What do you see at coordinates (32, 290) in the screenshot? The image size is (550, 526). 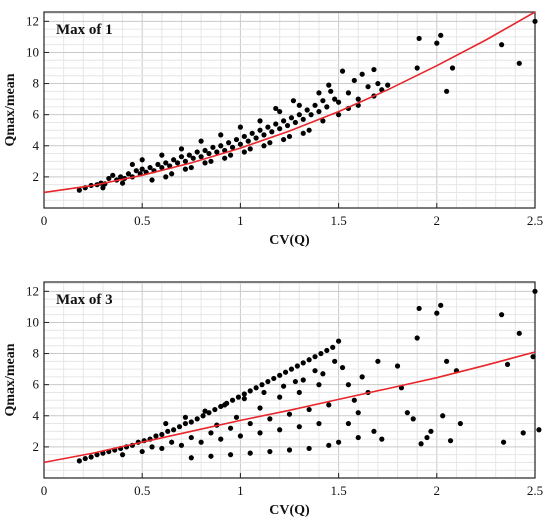 I see `y-tick-label: 12` at bounding box center [32, 290].